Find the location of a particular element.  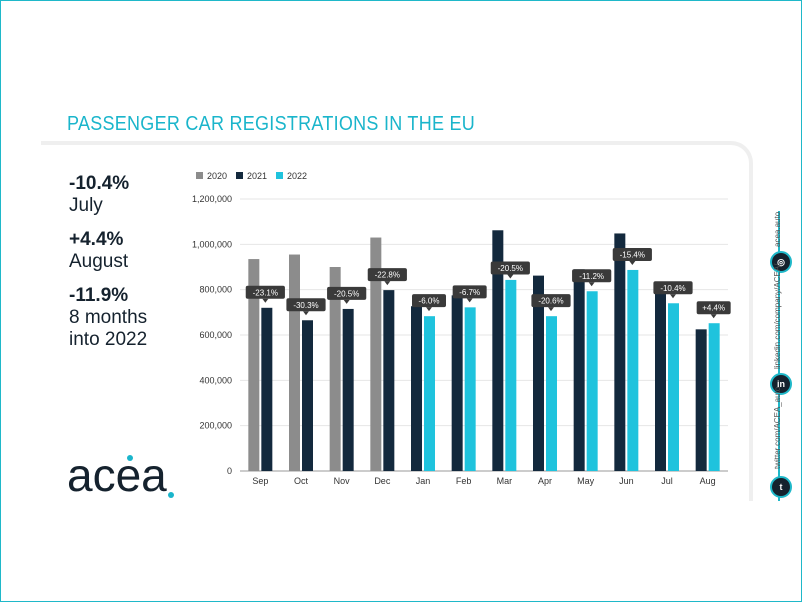

bar-2022-apr is located at coordinates (551, 393).